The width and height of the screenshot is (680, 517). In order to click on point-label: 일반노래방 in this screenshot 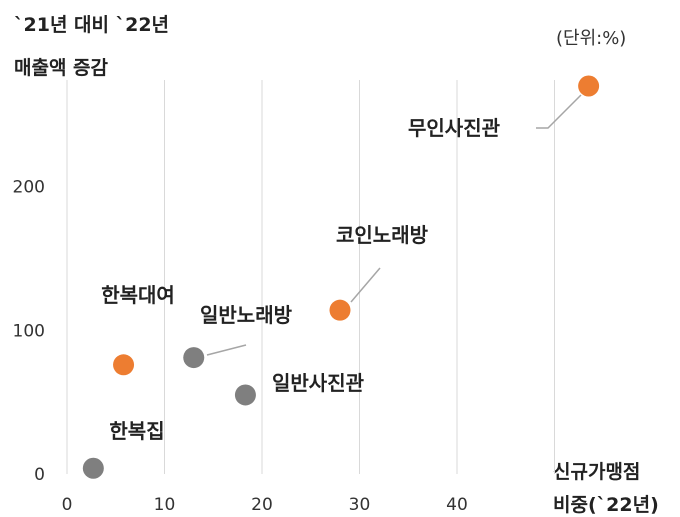, I will do `click(246, 315)`.